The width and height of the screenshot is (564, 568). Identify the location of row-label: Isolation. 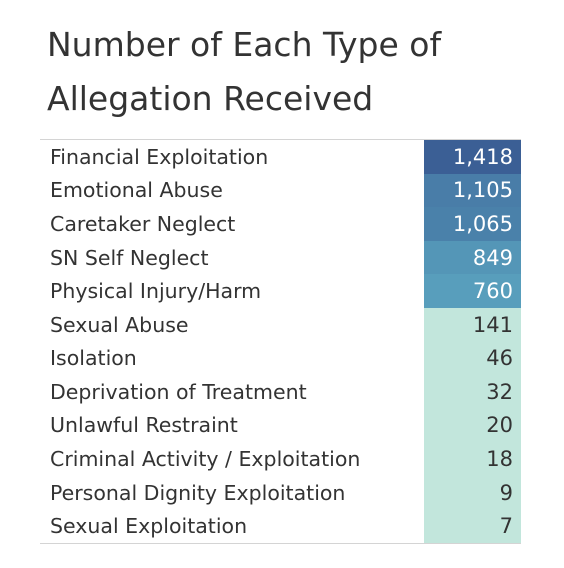
(93, 358).